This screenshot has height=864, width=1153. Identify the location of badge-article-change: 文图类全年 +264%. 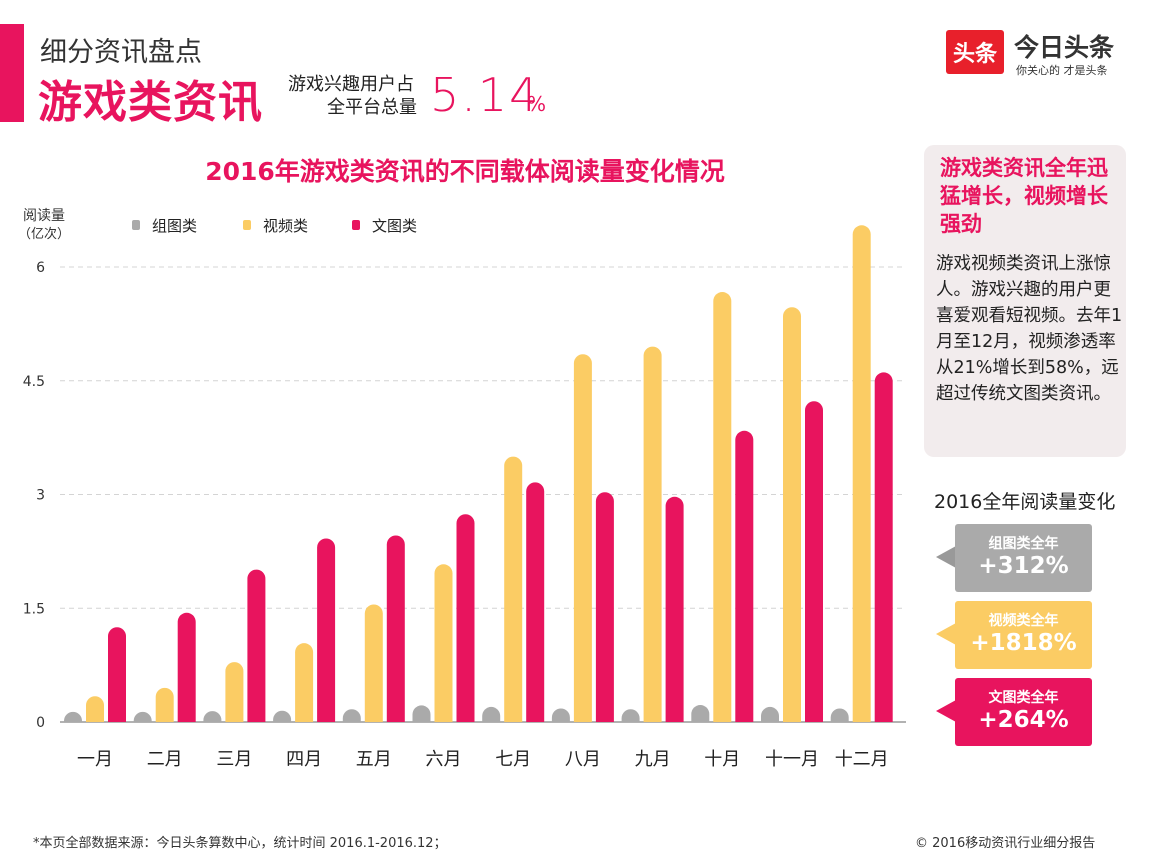
(1023, 712).